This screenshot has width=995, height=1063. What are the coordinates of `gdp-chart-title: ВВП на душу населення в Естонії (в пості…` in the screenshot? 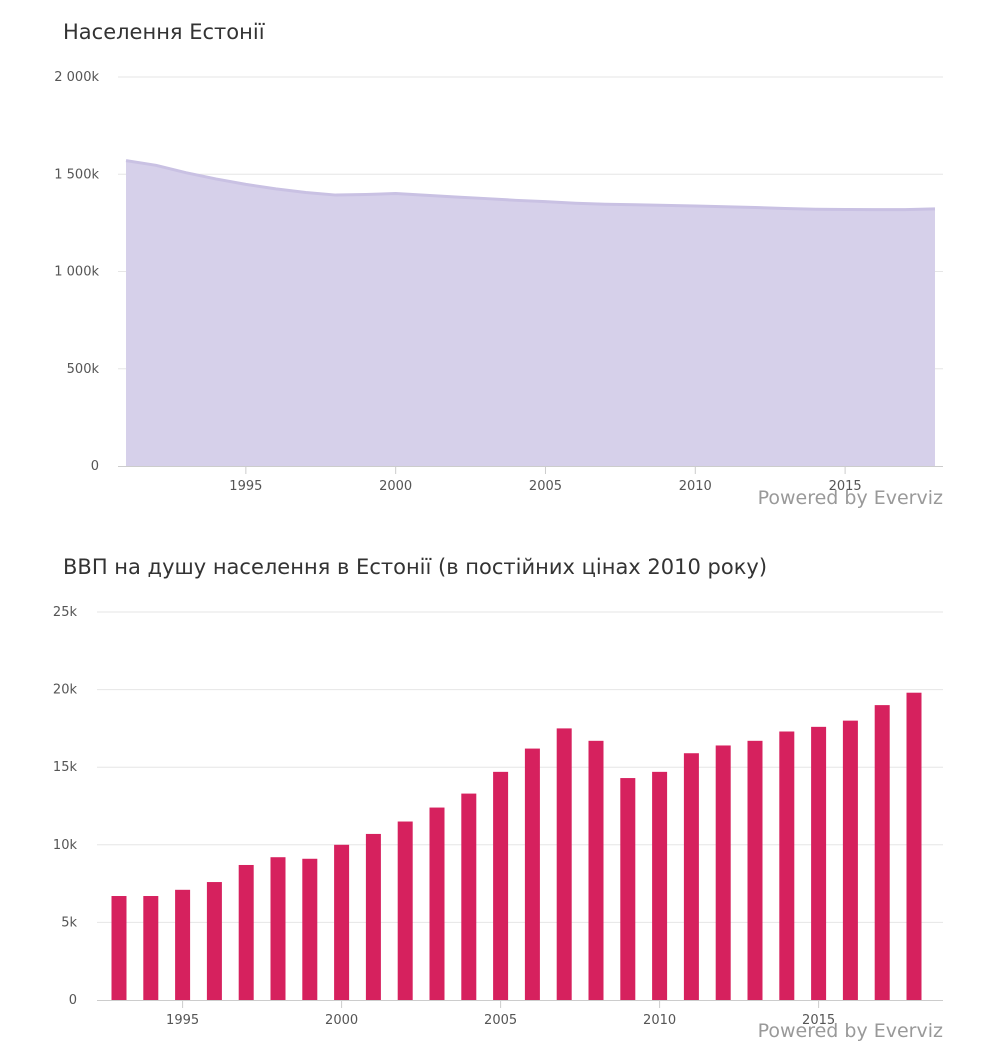 It's located at (415, 567).